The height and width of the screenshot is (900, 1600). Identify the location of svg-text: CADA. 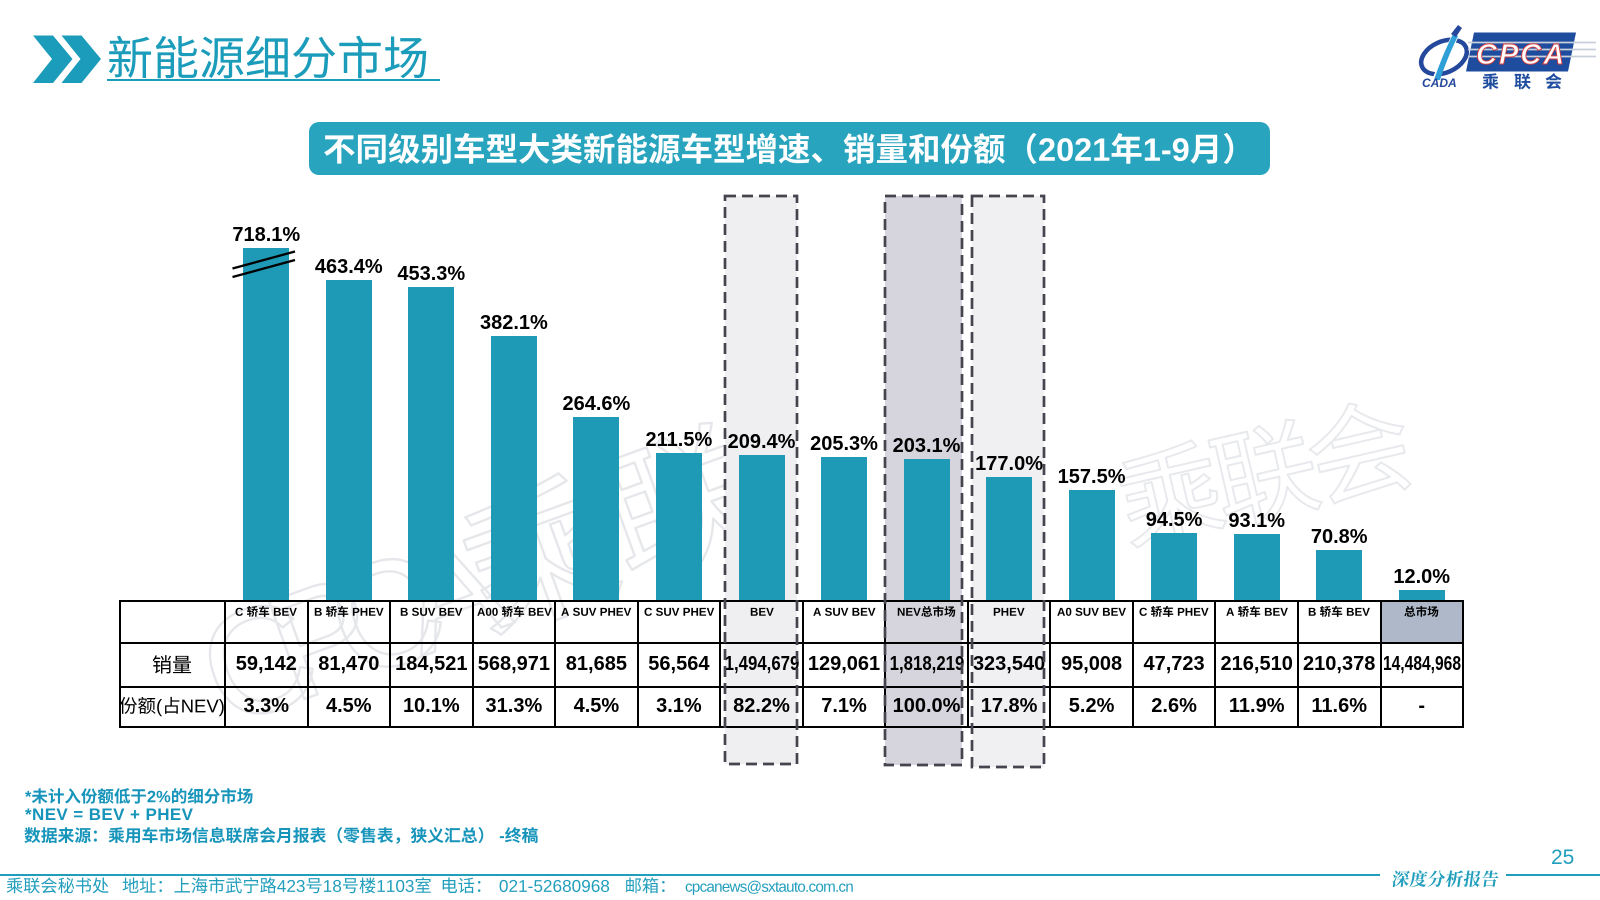
(1439, 83).